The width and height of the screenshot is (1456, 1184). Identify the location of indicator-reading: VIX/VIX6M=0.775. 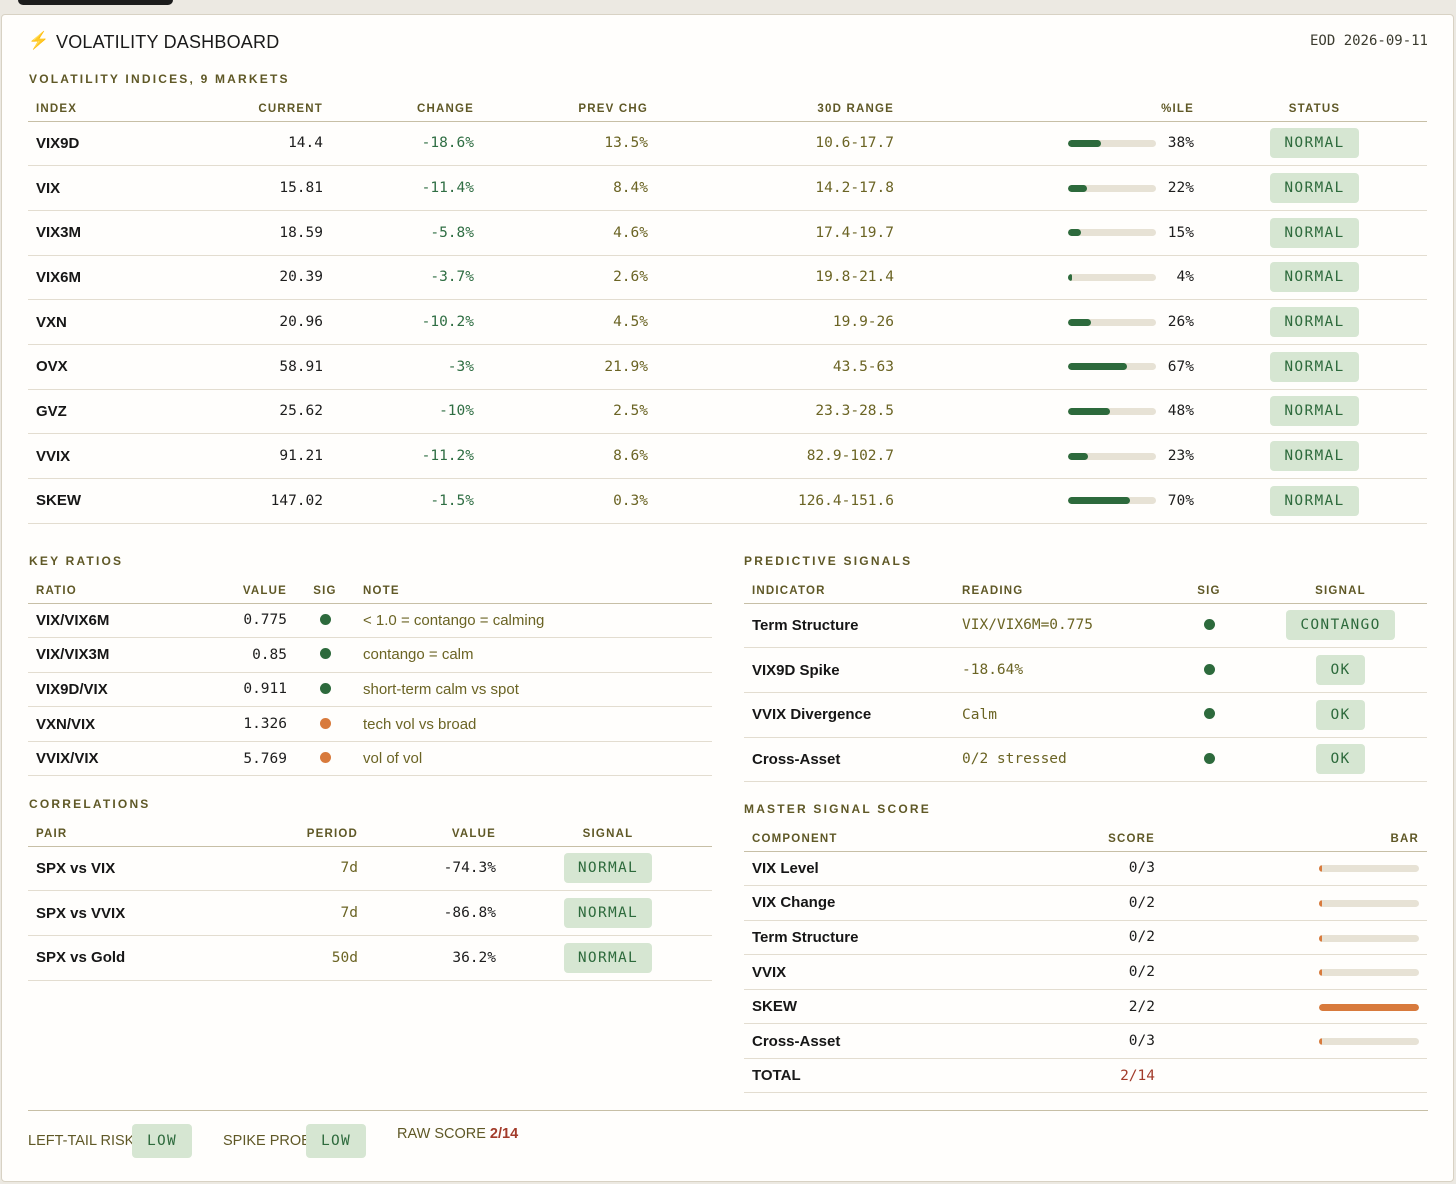
(1059, 626).